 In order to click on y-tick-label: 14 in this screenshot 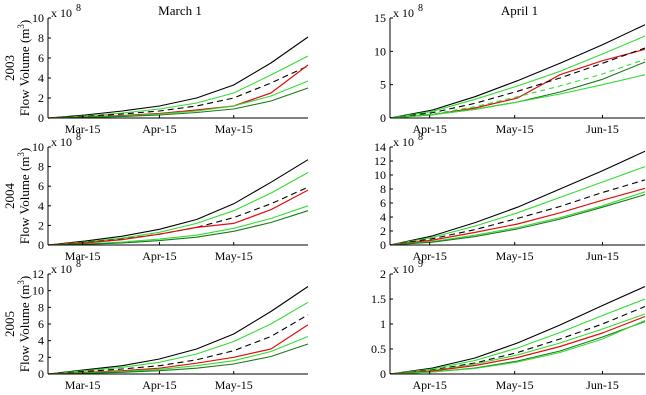, I will do `click(380, 147)`.